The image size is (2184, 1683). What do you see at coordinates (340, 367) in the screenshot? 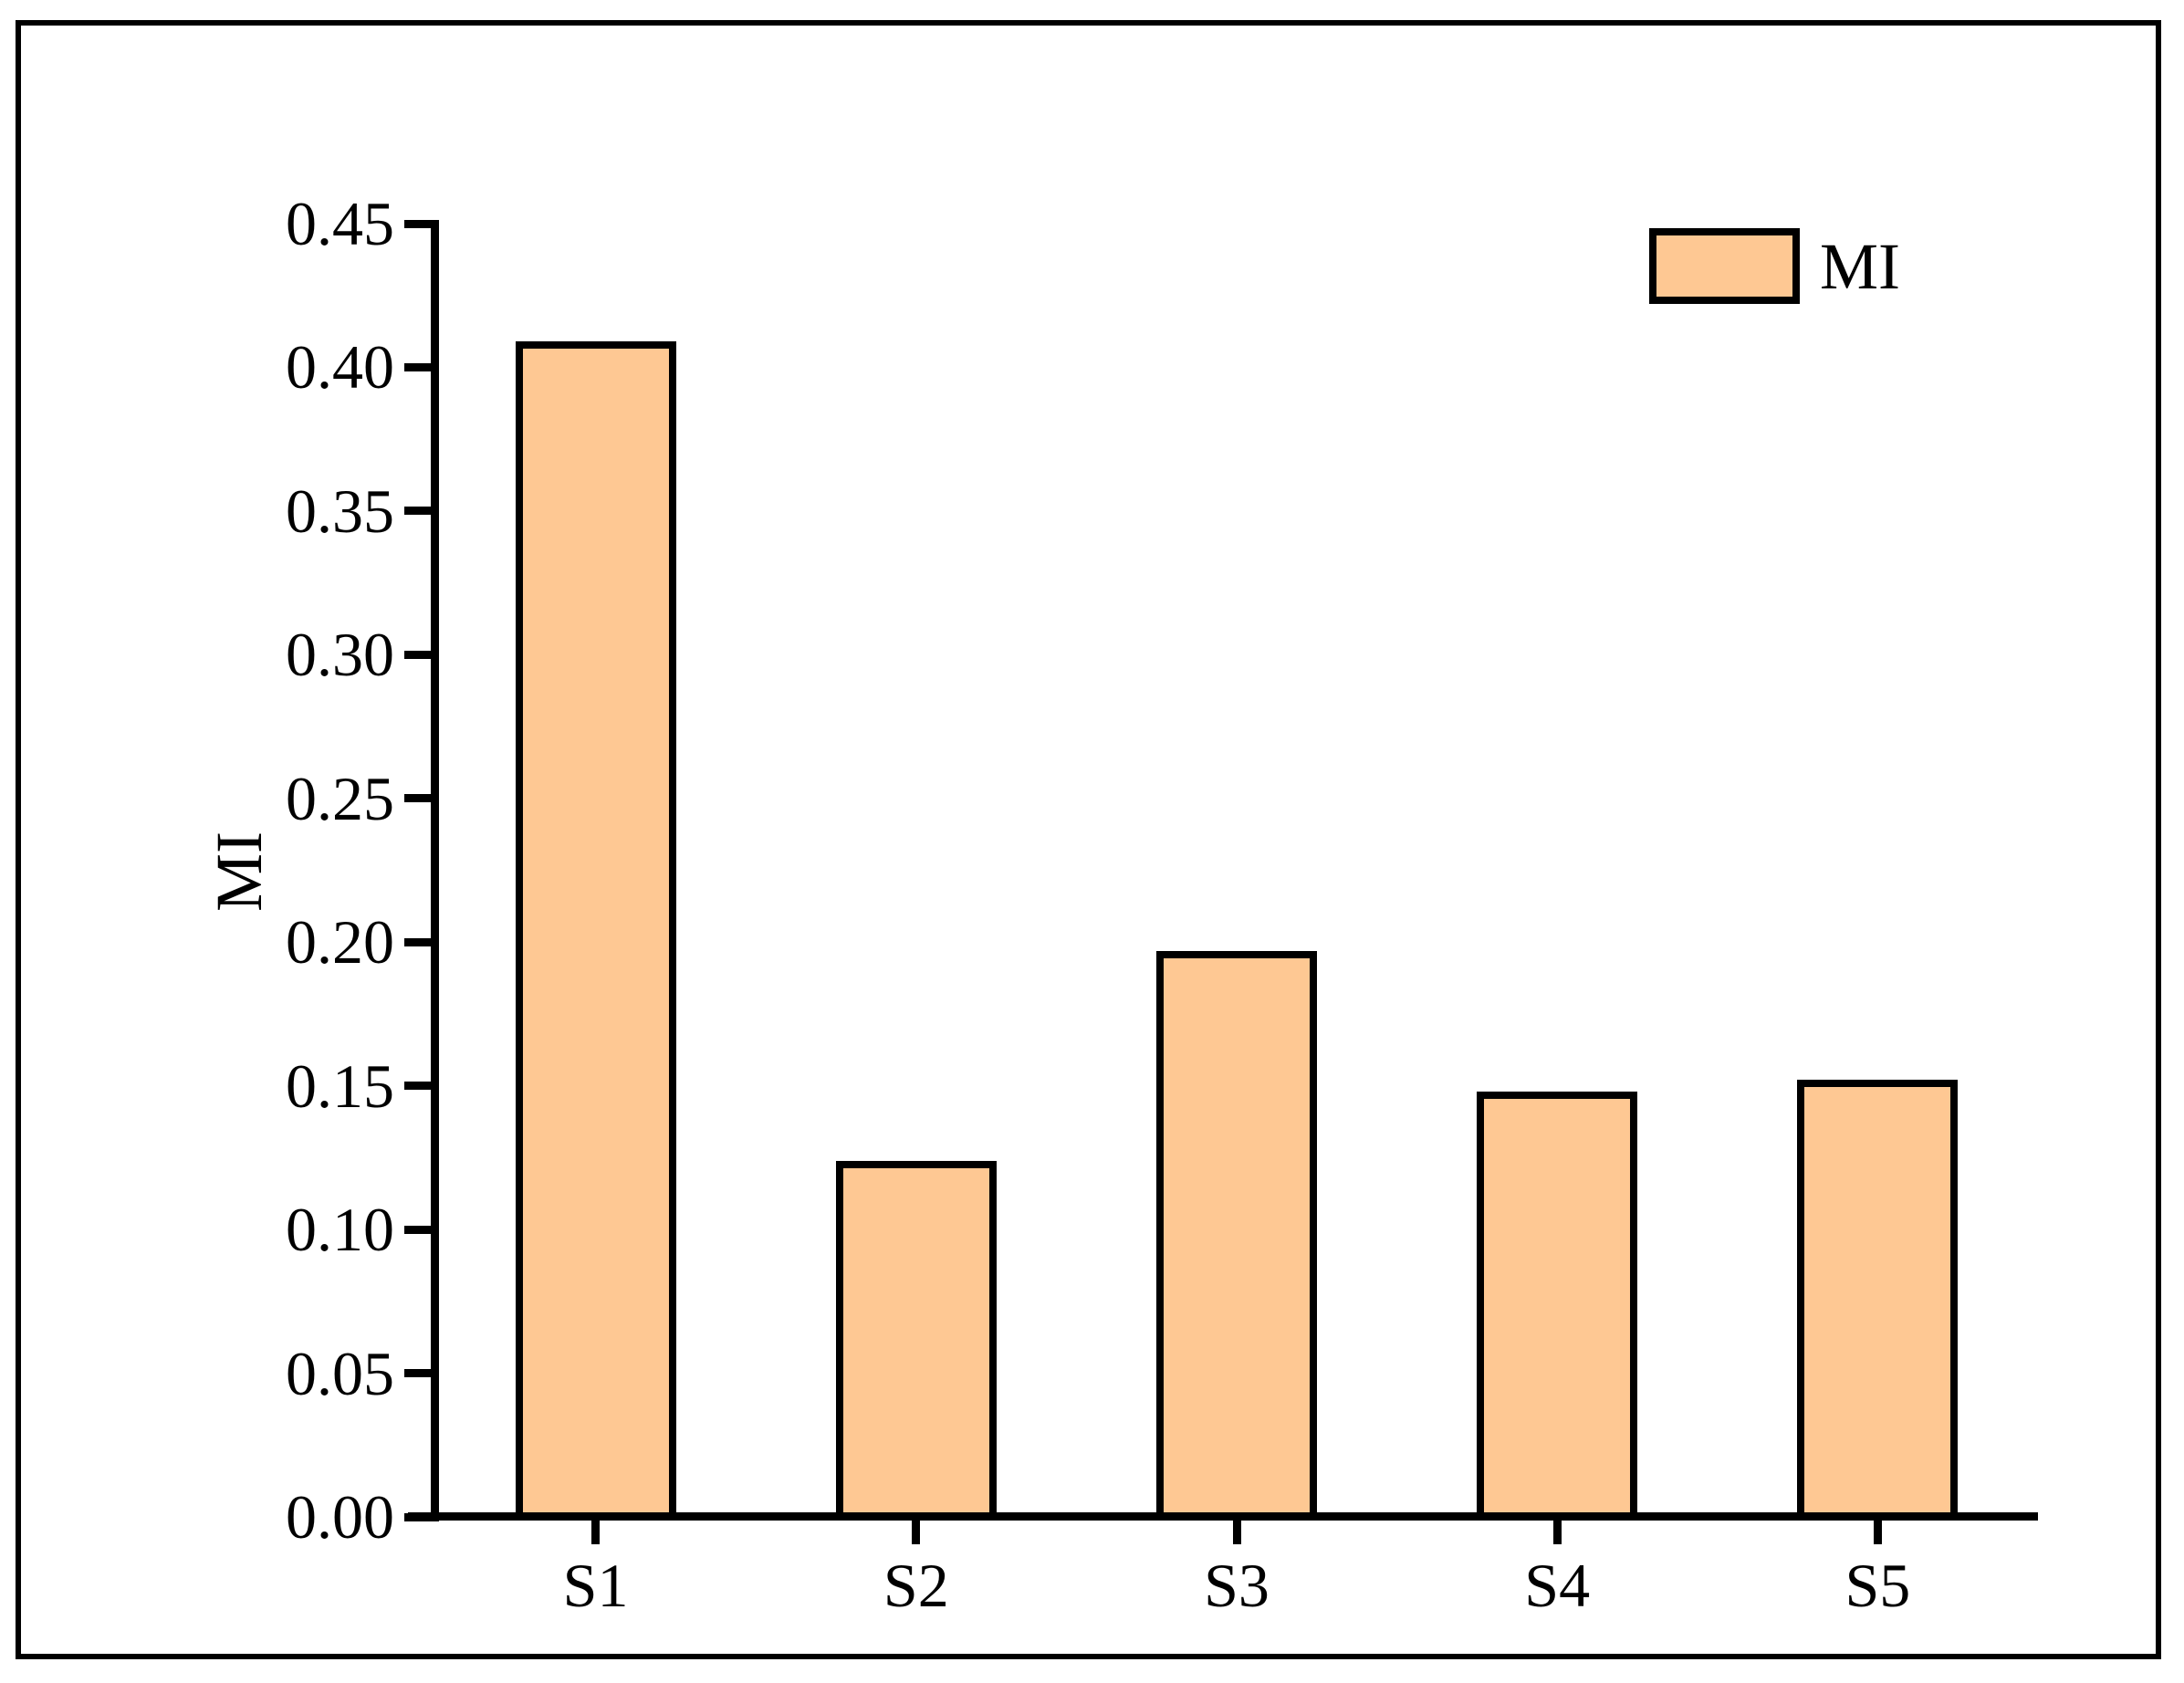
I see `y-tick-label: 0.40` at bounding box center [340, 367].